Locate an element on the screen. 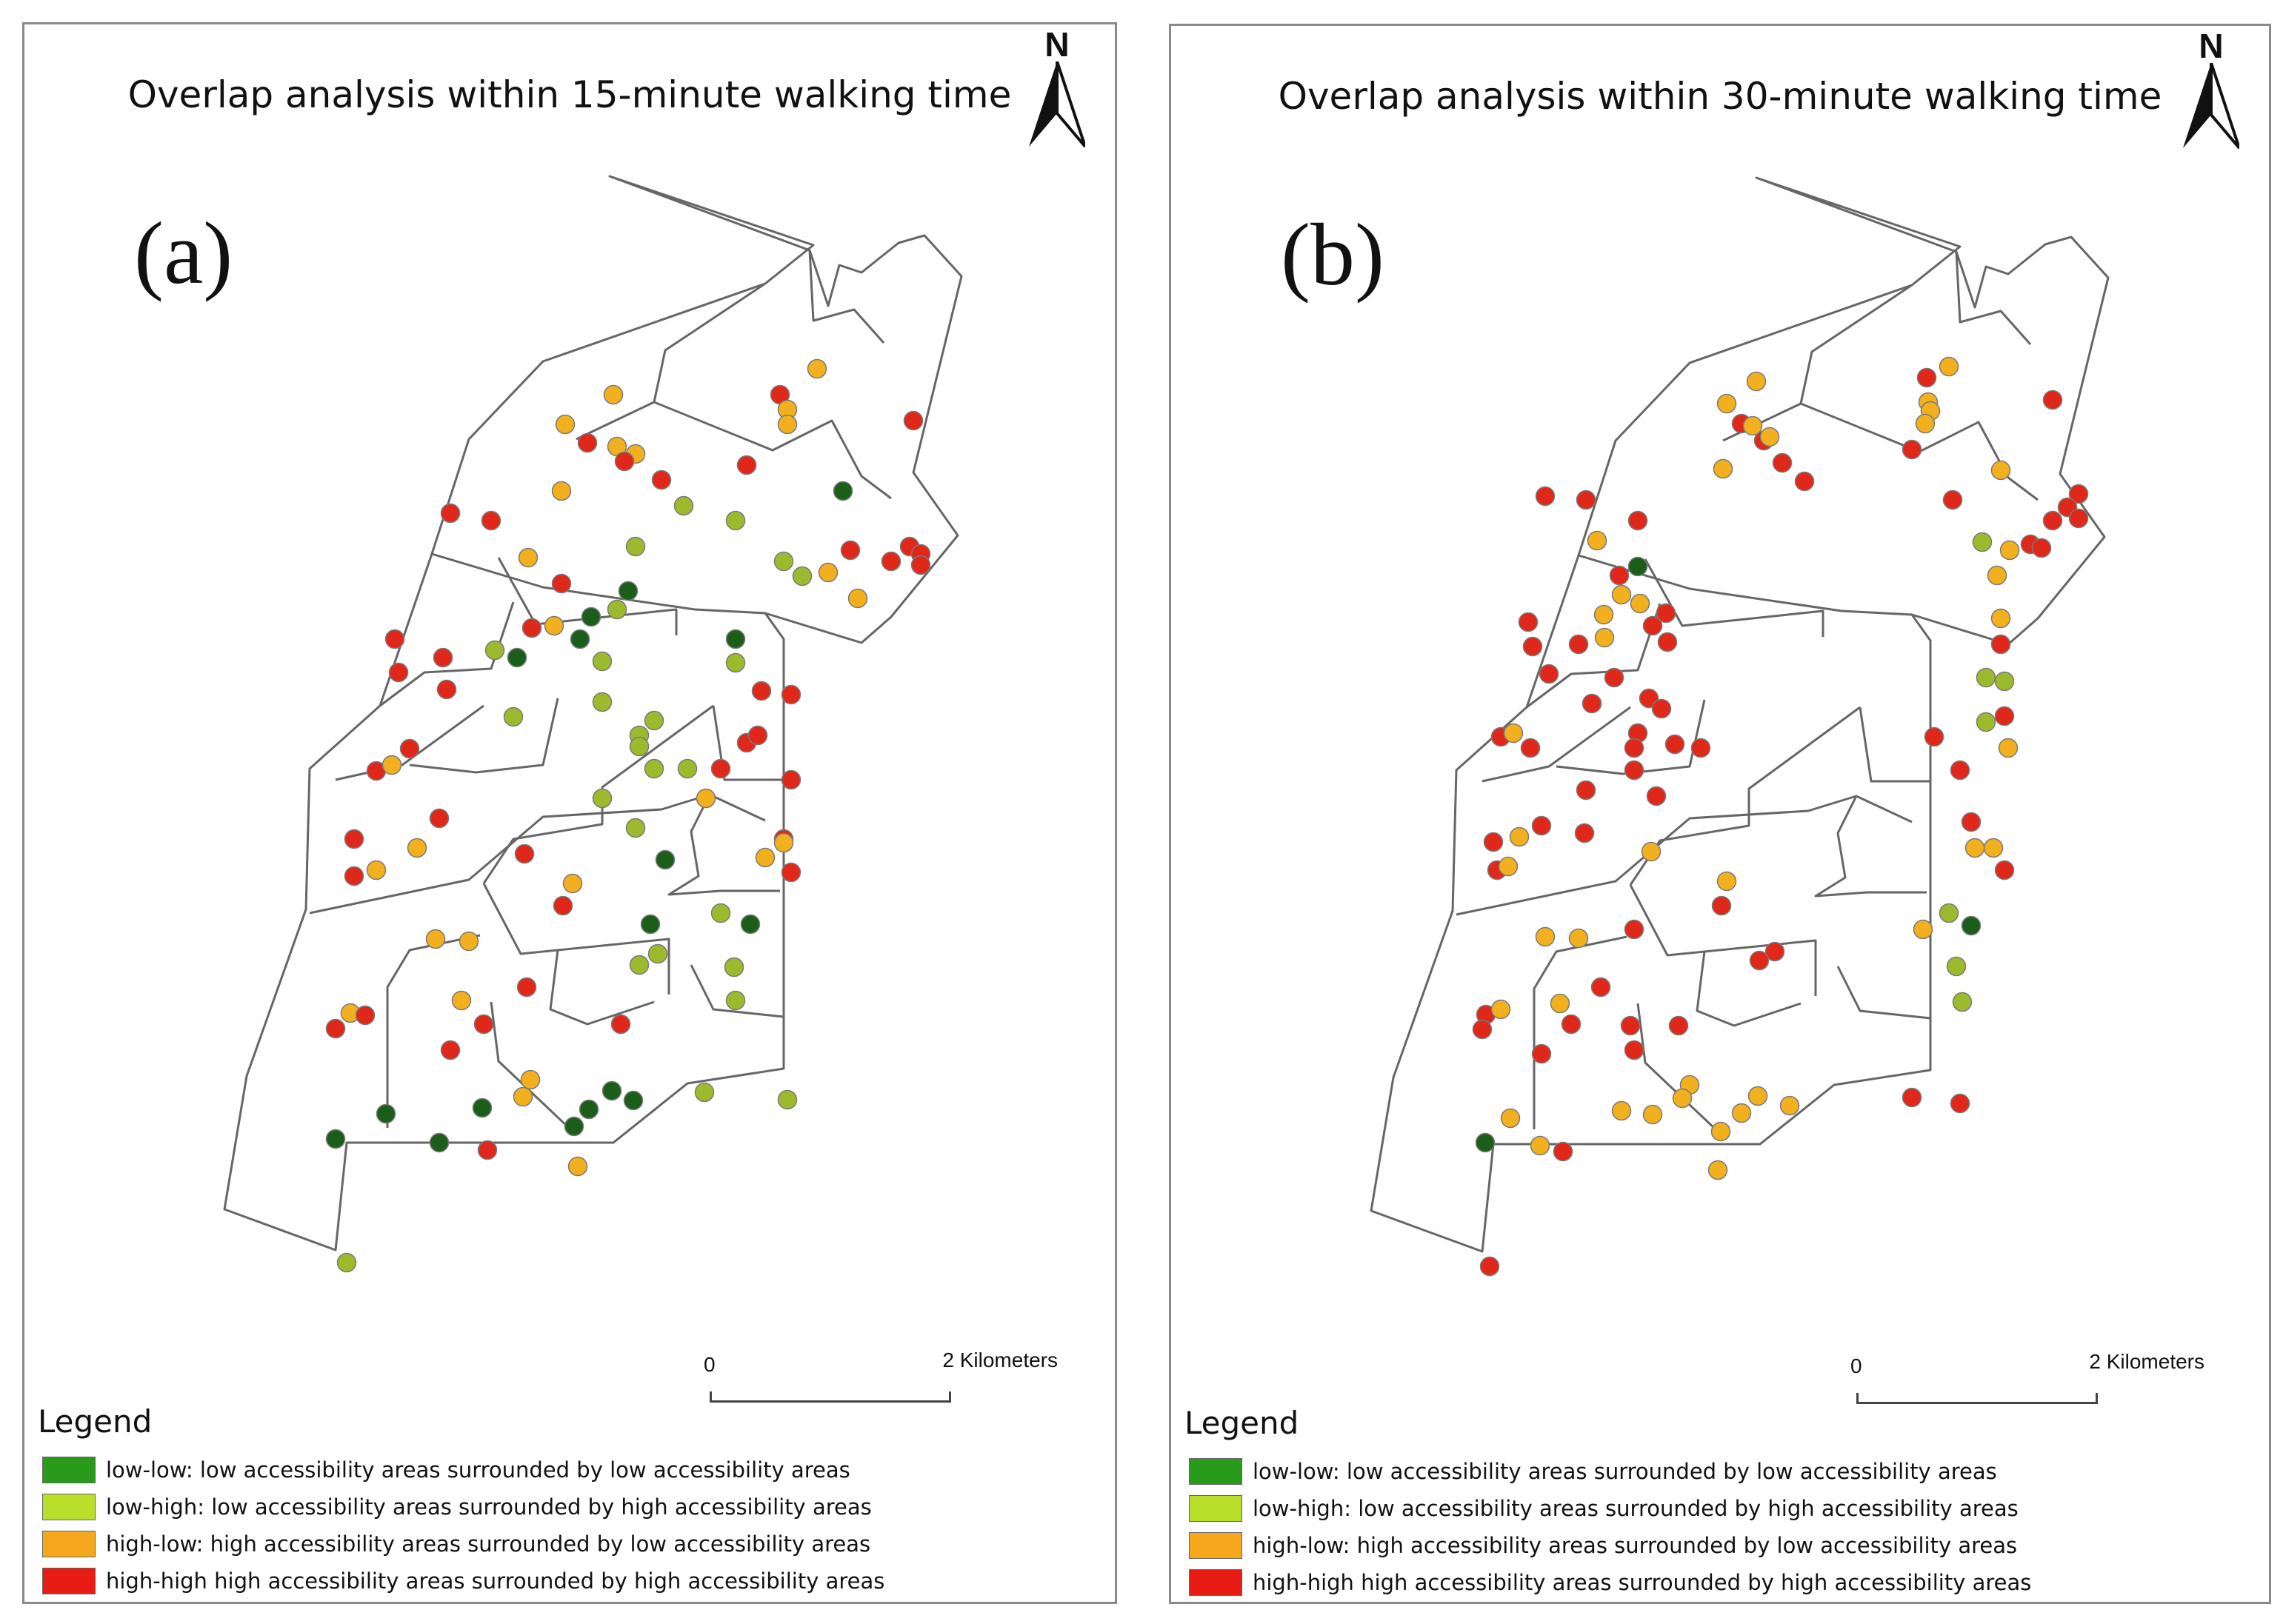 This screenshot has height=1624, width=2283. legend-title: Legend is located at coordinates (1241, 1423).